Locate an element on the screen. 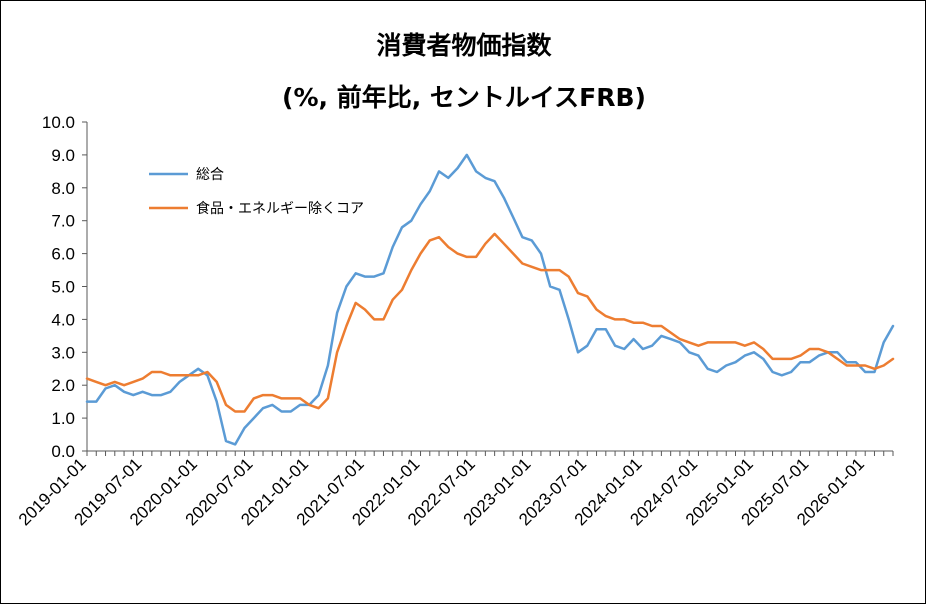 Image resolution: width=928 pixels, height=606 pixels. chart-subtitle: (%, 前年比, セントルイスFRB) is located at coordinates (464, 97).